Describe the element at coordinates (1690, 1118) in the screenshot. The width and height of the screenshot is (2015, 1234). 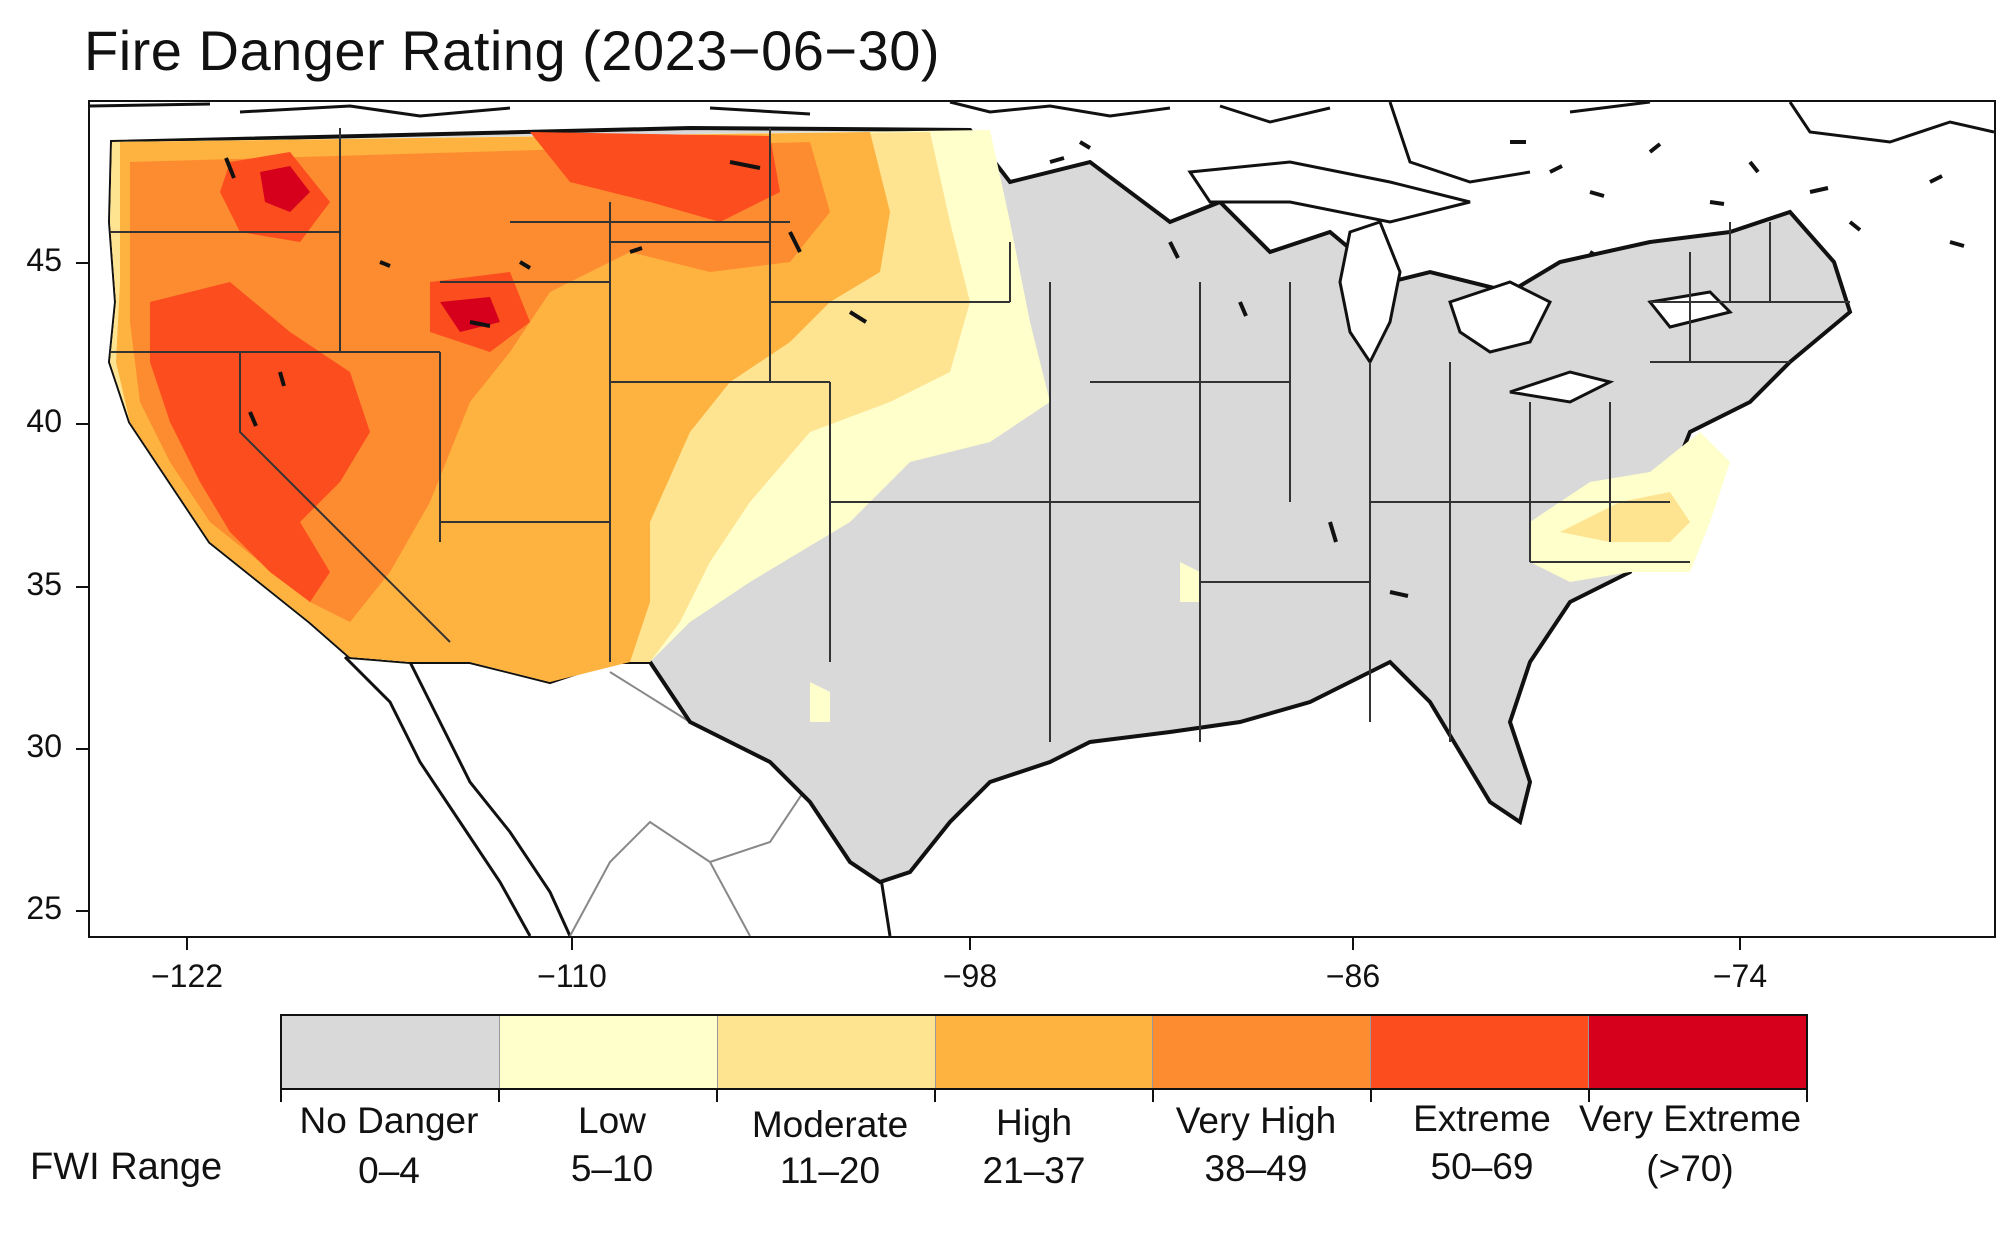
I see `legend-name-very-extreme: Very Extreme` at that location.